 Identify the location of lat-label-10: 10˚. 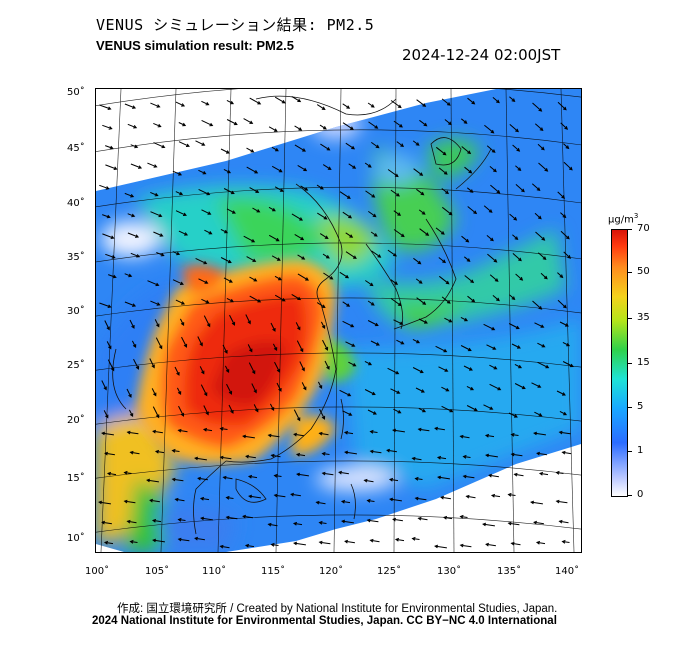
(76, 538).